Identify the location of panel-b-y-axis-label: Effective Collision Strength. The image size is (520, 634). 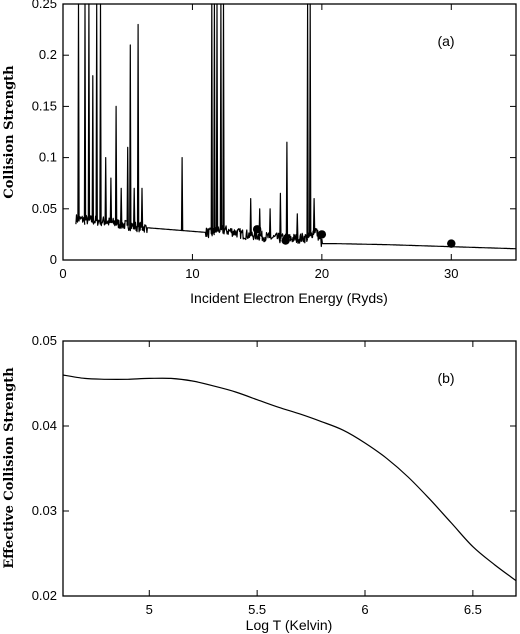
(9, 468).